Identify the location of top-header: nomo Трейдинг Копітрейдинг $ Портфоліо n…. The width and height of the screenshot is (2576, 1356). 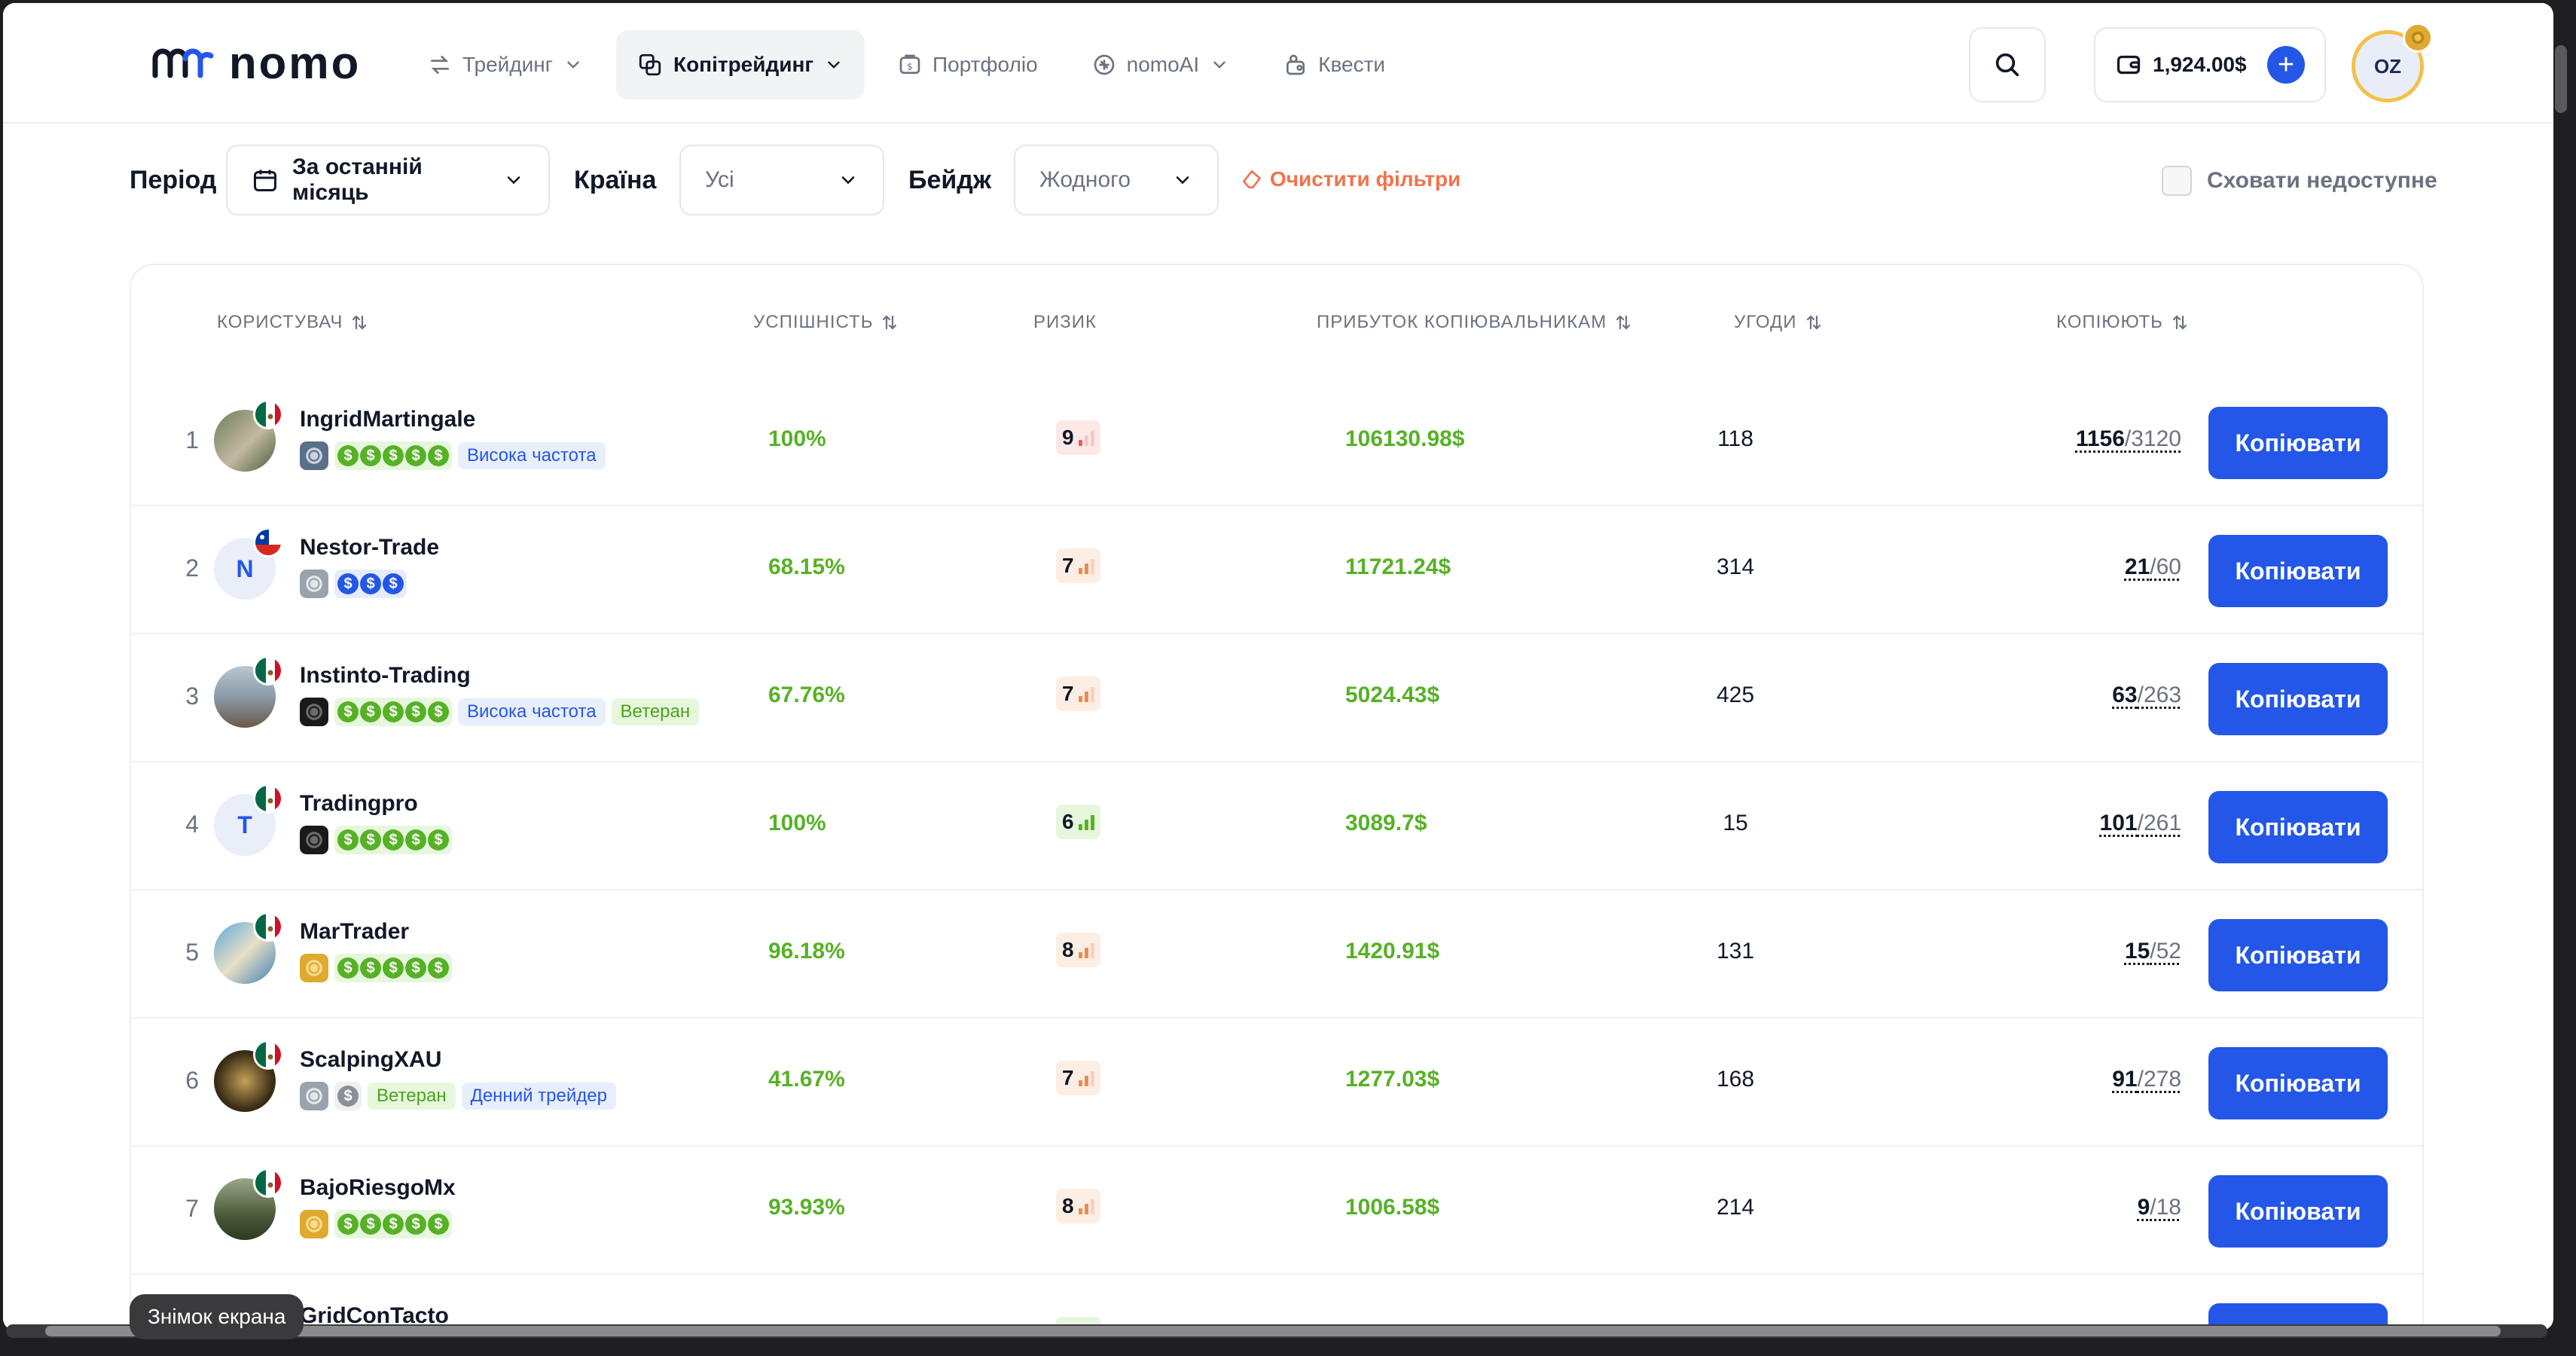
(1278, 64).